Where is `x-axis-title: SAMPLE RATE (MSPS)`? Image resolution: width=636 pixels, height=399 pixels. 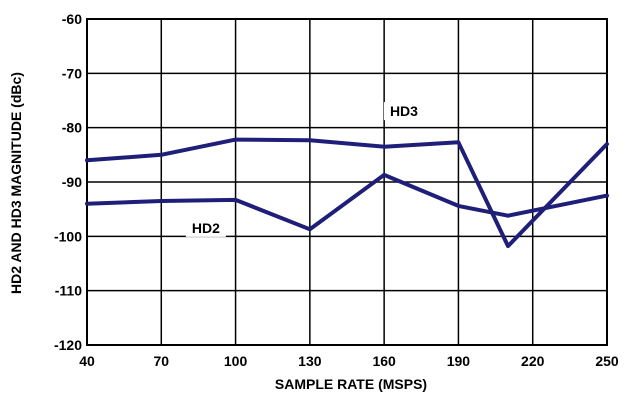 x-axis-title: SAMPLE RATE (MSPS) is located at coordinates (351, 384).